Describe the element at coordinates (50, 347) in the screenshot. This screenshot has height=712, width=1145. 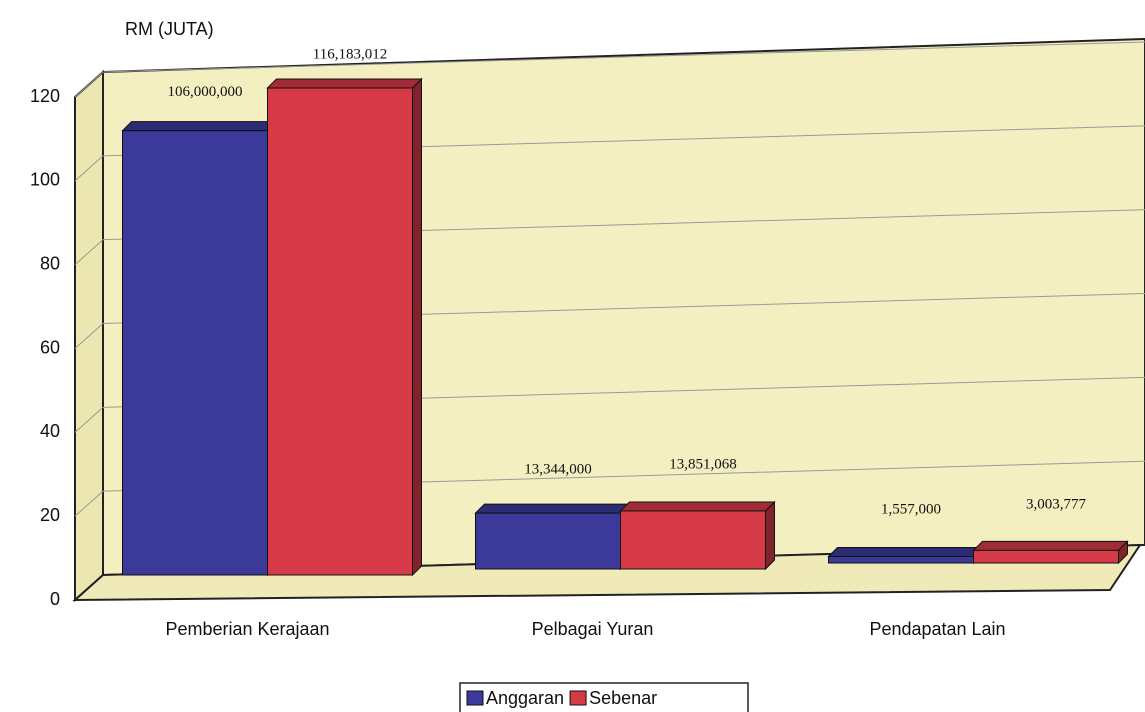
I see `y-tick-label: 60` at that location.